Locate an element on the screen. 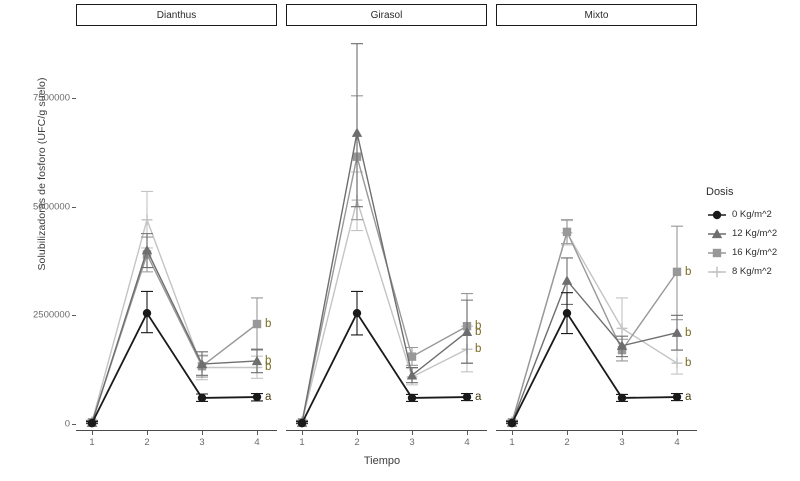 Image resolution: width=800 pixels, height=481 pixels. facet-strip-label: Girasol is located at coordinates (386, 15).